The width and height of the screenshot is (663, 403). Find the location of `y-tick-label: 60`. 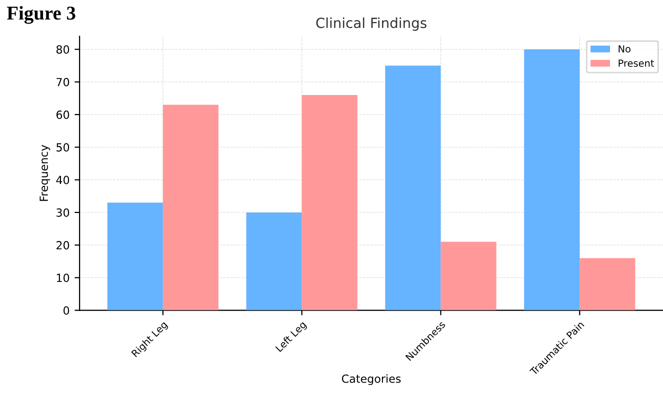

y-tick-label: 60 is located at coordinates (63, 114).